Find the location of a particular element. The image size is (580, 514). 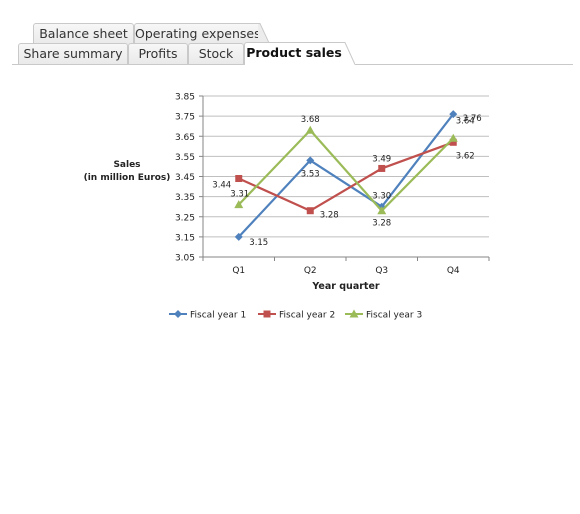

tab-label: Profits is located at coordinates (158, 53).